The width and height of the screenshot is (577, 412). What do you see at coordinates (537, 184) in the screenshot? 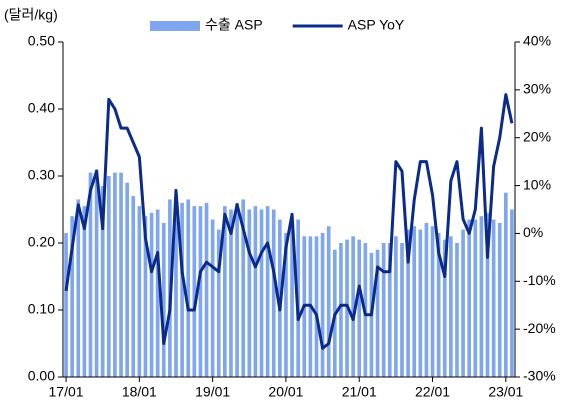
I see `y2-tick-label: 10%` at bounding box center [537, 184].